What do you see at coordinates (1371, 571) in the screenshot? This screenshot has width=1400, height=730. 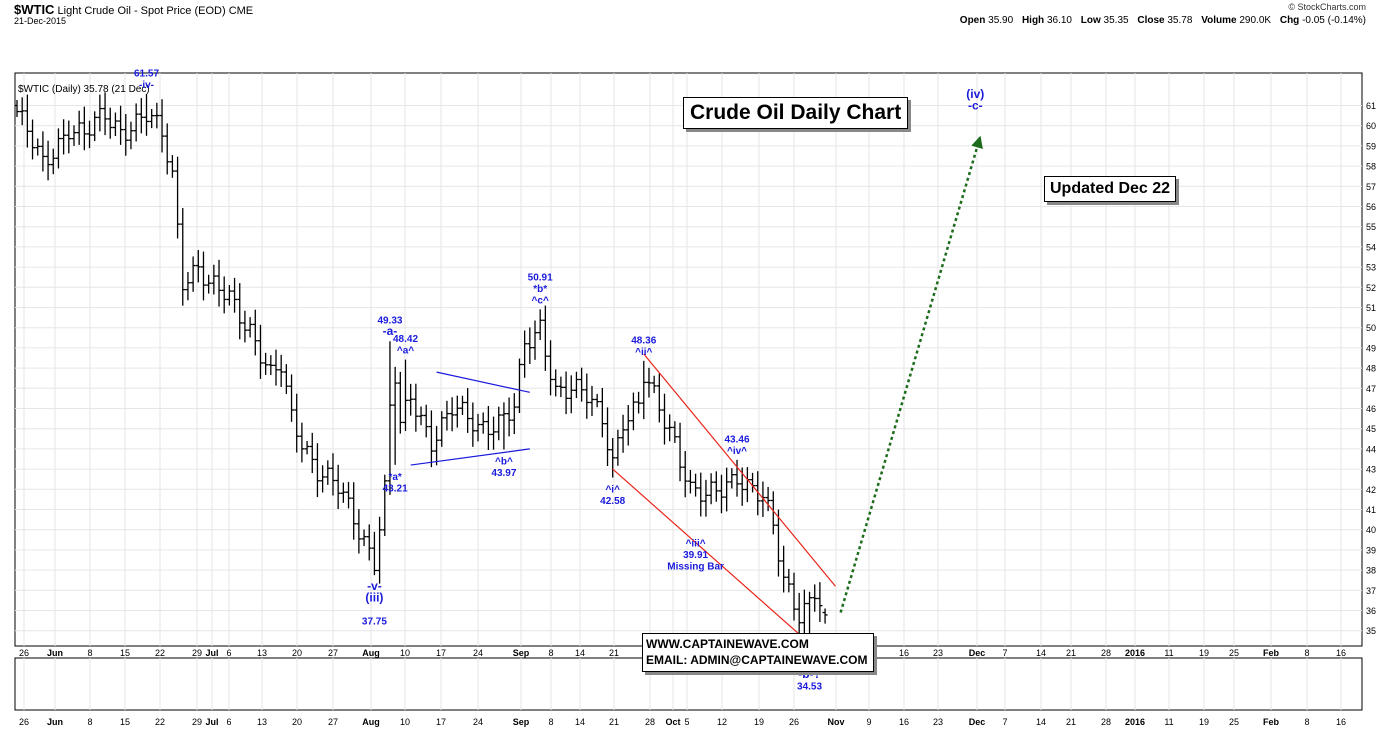 I see `y-tick-label: 38` at bounding box center [1371, 571].